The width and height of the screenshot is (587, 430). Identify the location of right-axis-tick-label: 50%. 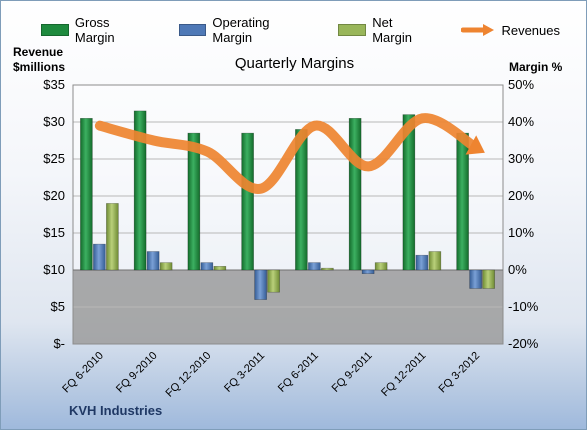
(521, 84).